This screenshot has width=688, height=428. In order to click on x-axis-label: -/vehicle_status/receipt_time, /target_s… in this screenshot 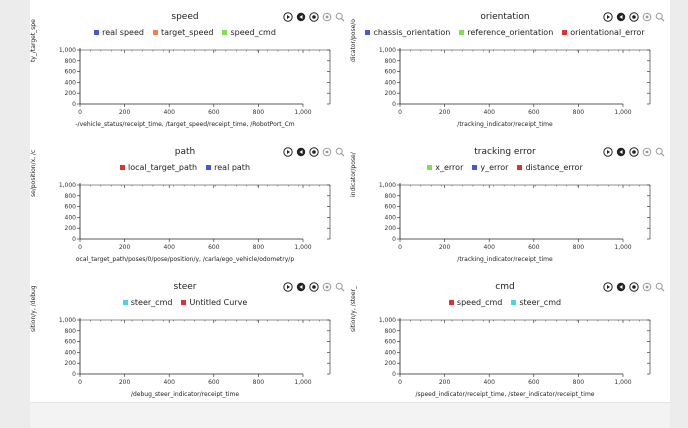, I will do `click(185, 124)`.